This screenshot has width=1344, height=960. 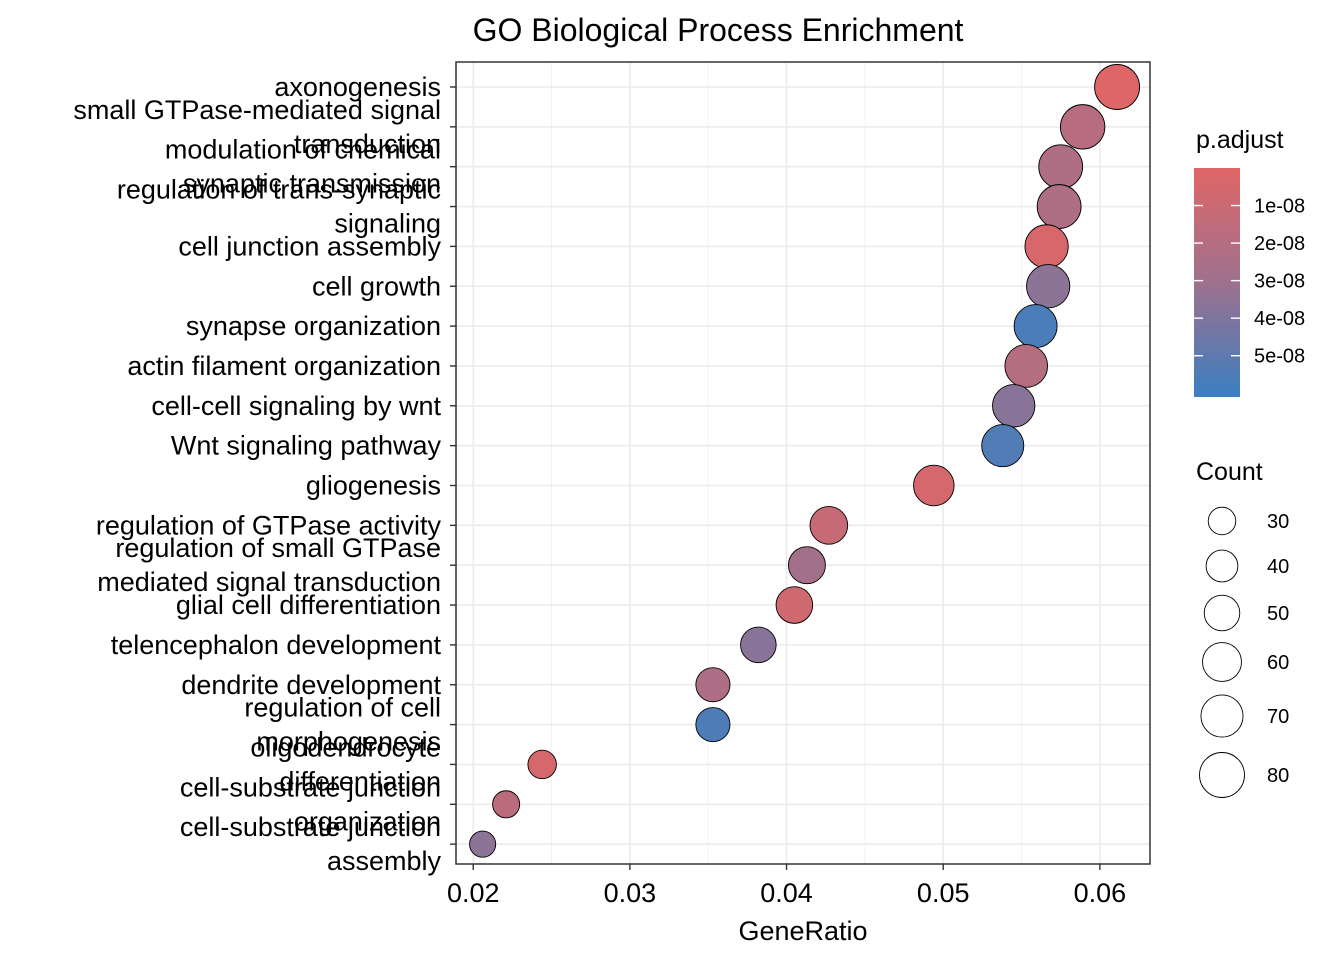 What do you see at coordinates (269, 582) in the screenshot?
I see `y-tick-label: mediated signal transduction` at bounding box center [269, 582].